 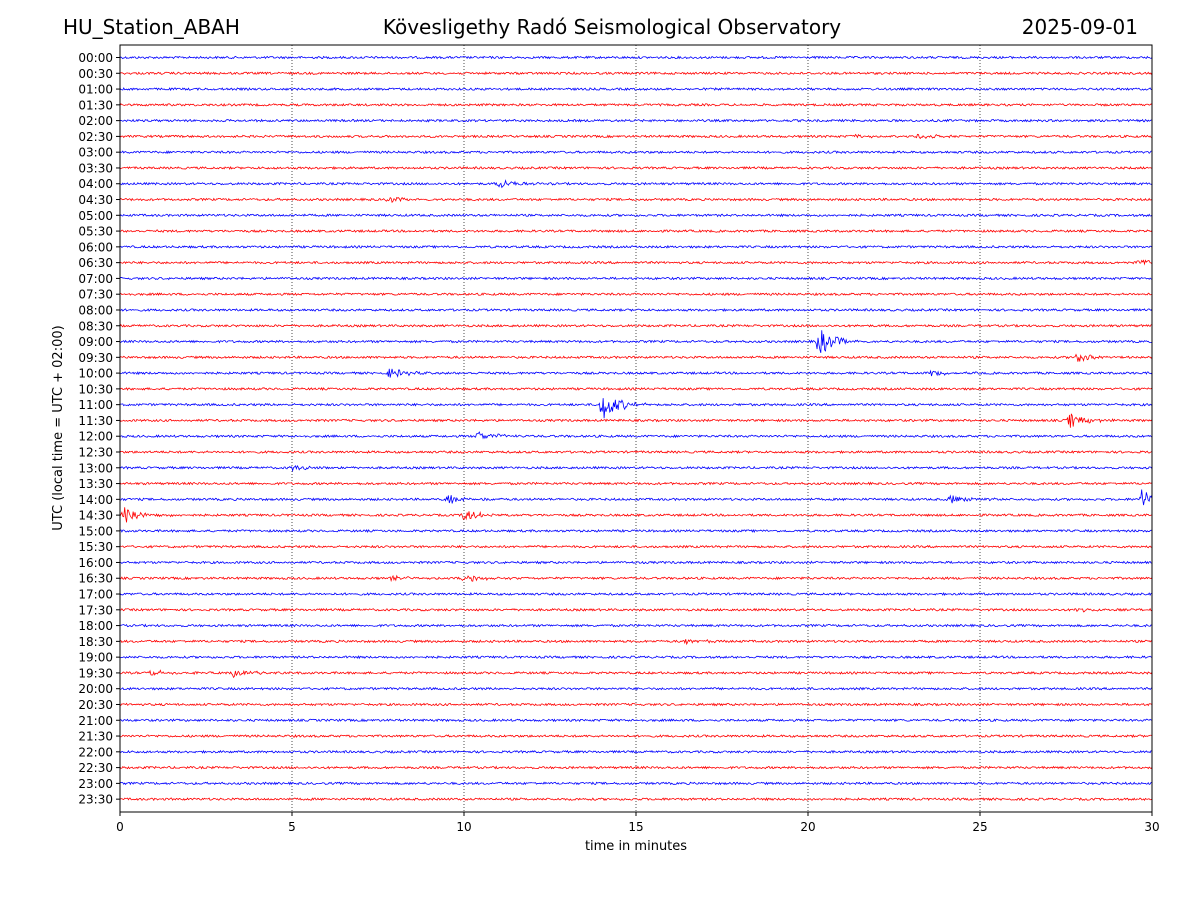 What do you see at coordinates (95, 689) in the screenshot?
I see `y-tick-label: 20:00` at bounding box center [95, 689].